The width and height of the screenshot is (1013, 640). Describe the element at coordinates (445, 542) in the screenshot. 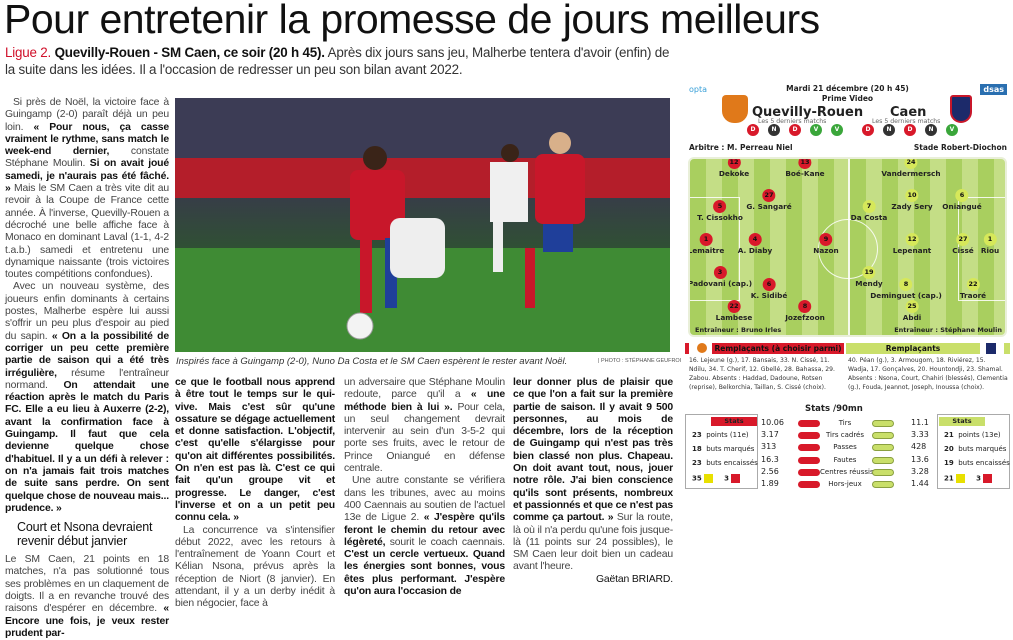

I see `body-text: sourit le coach caennais.` at that location.